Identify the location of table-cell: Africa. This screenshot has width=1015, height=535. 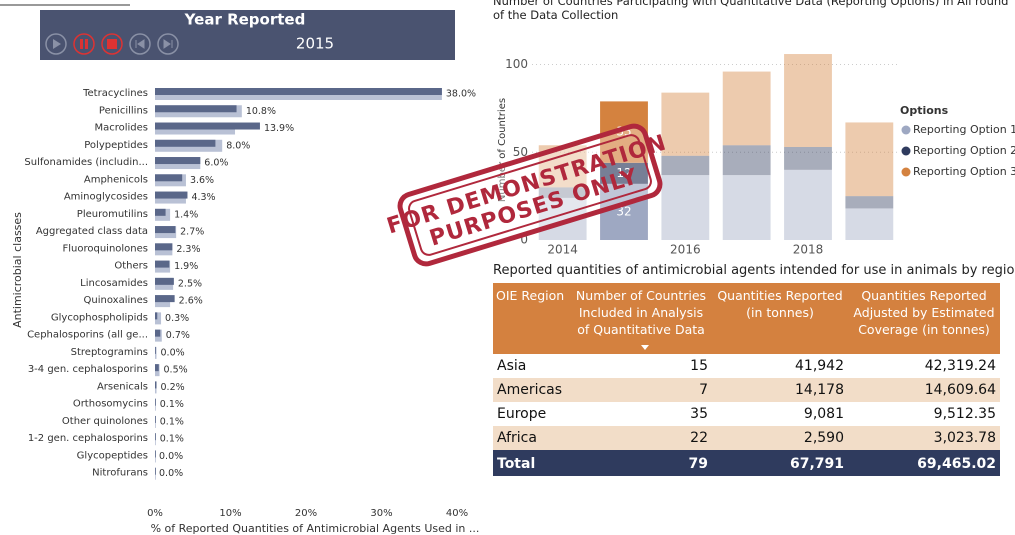
(531, 438).